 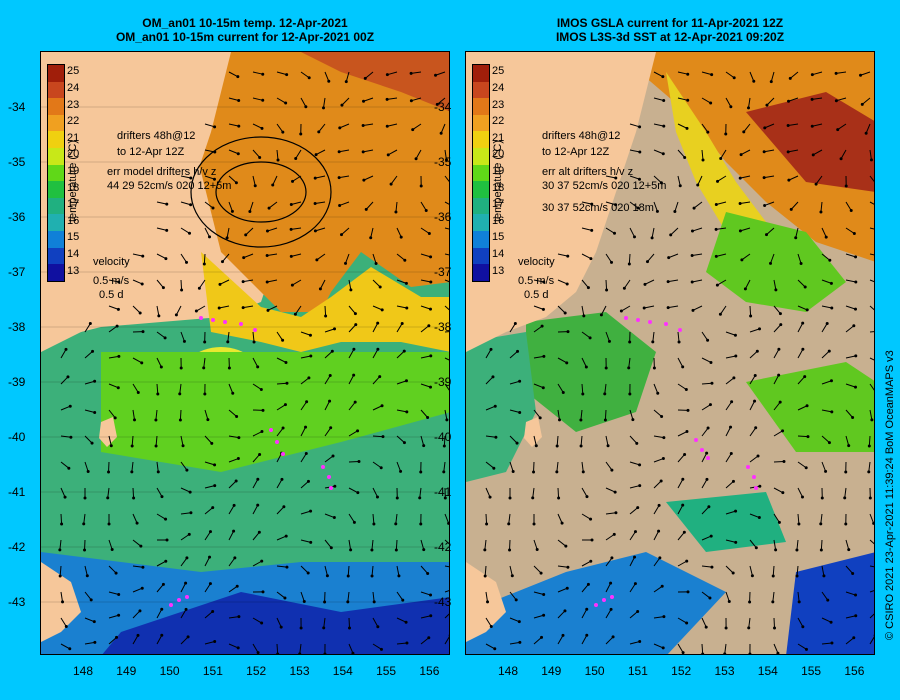 What do you see at coordinates (551, 671) in the screenshot?
I see `x-tick-label: 149` at bounding box center [551, 671].